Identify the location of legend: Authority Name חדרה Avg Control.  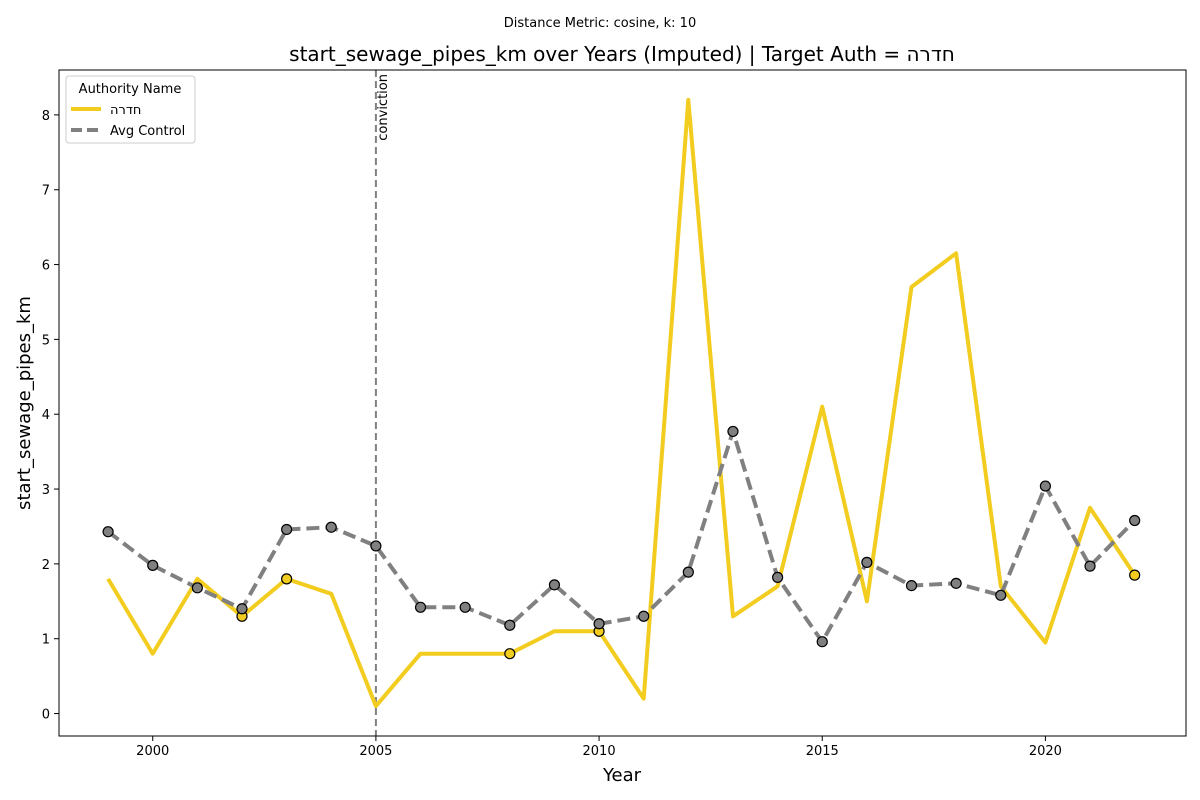
(130, 109).